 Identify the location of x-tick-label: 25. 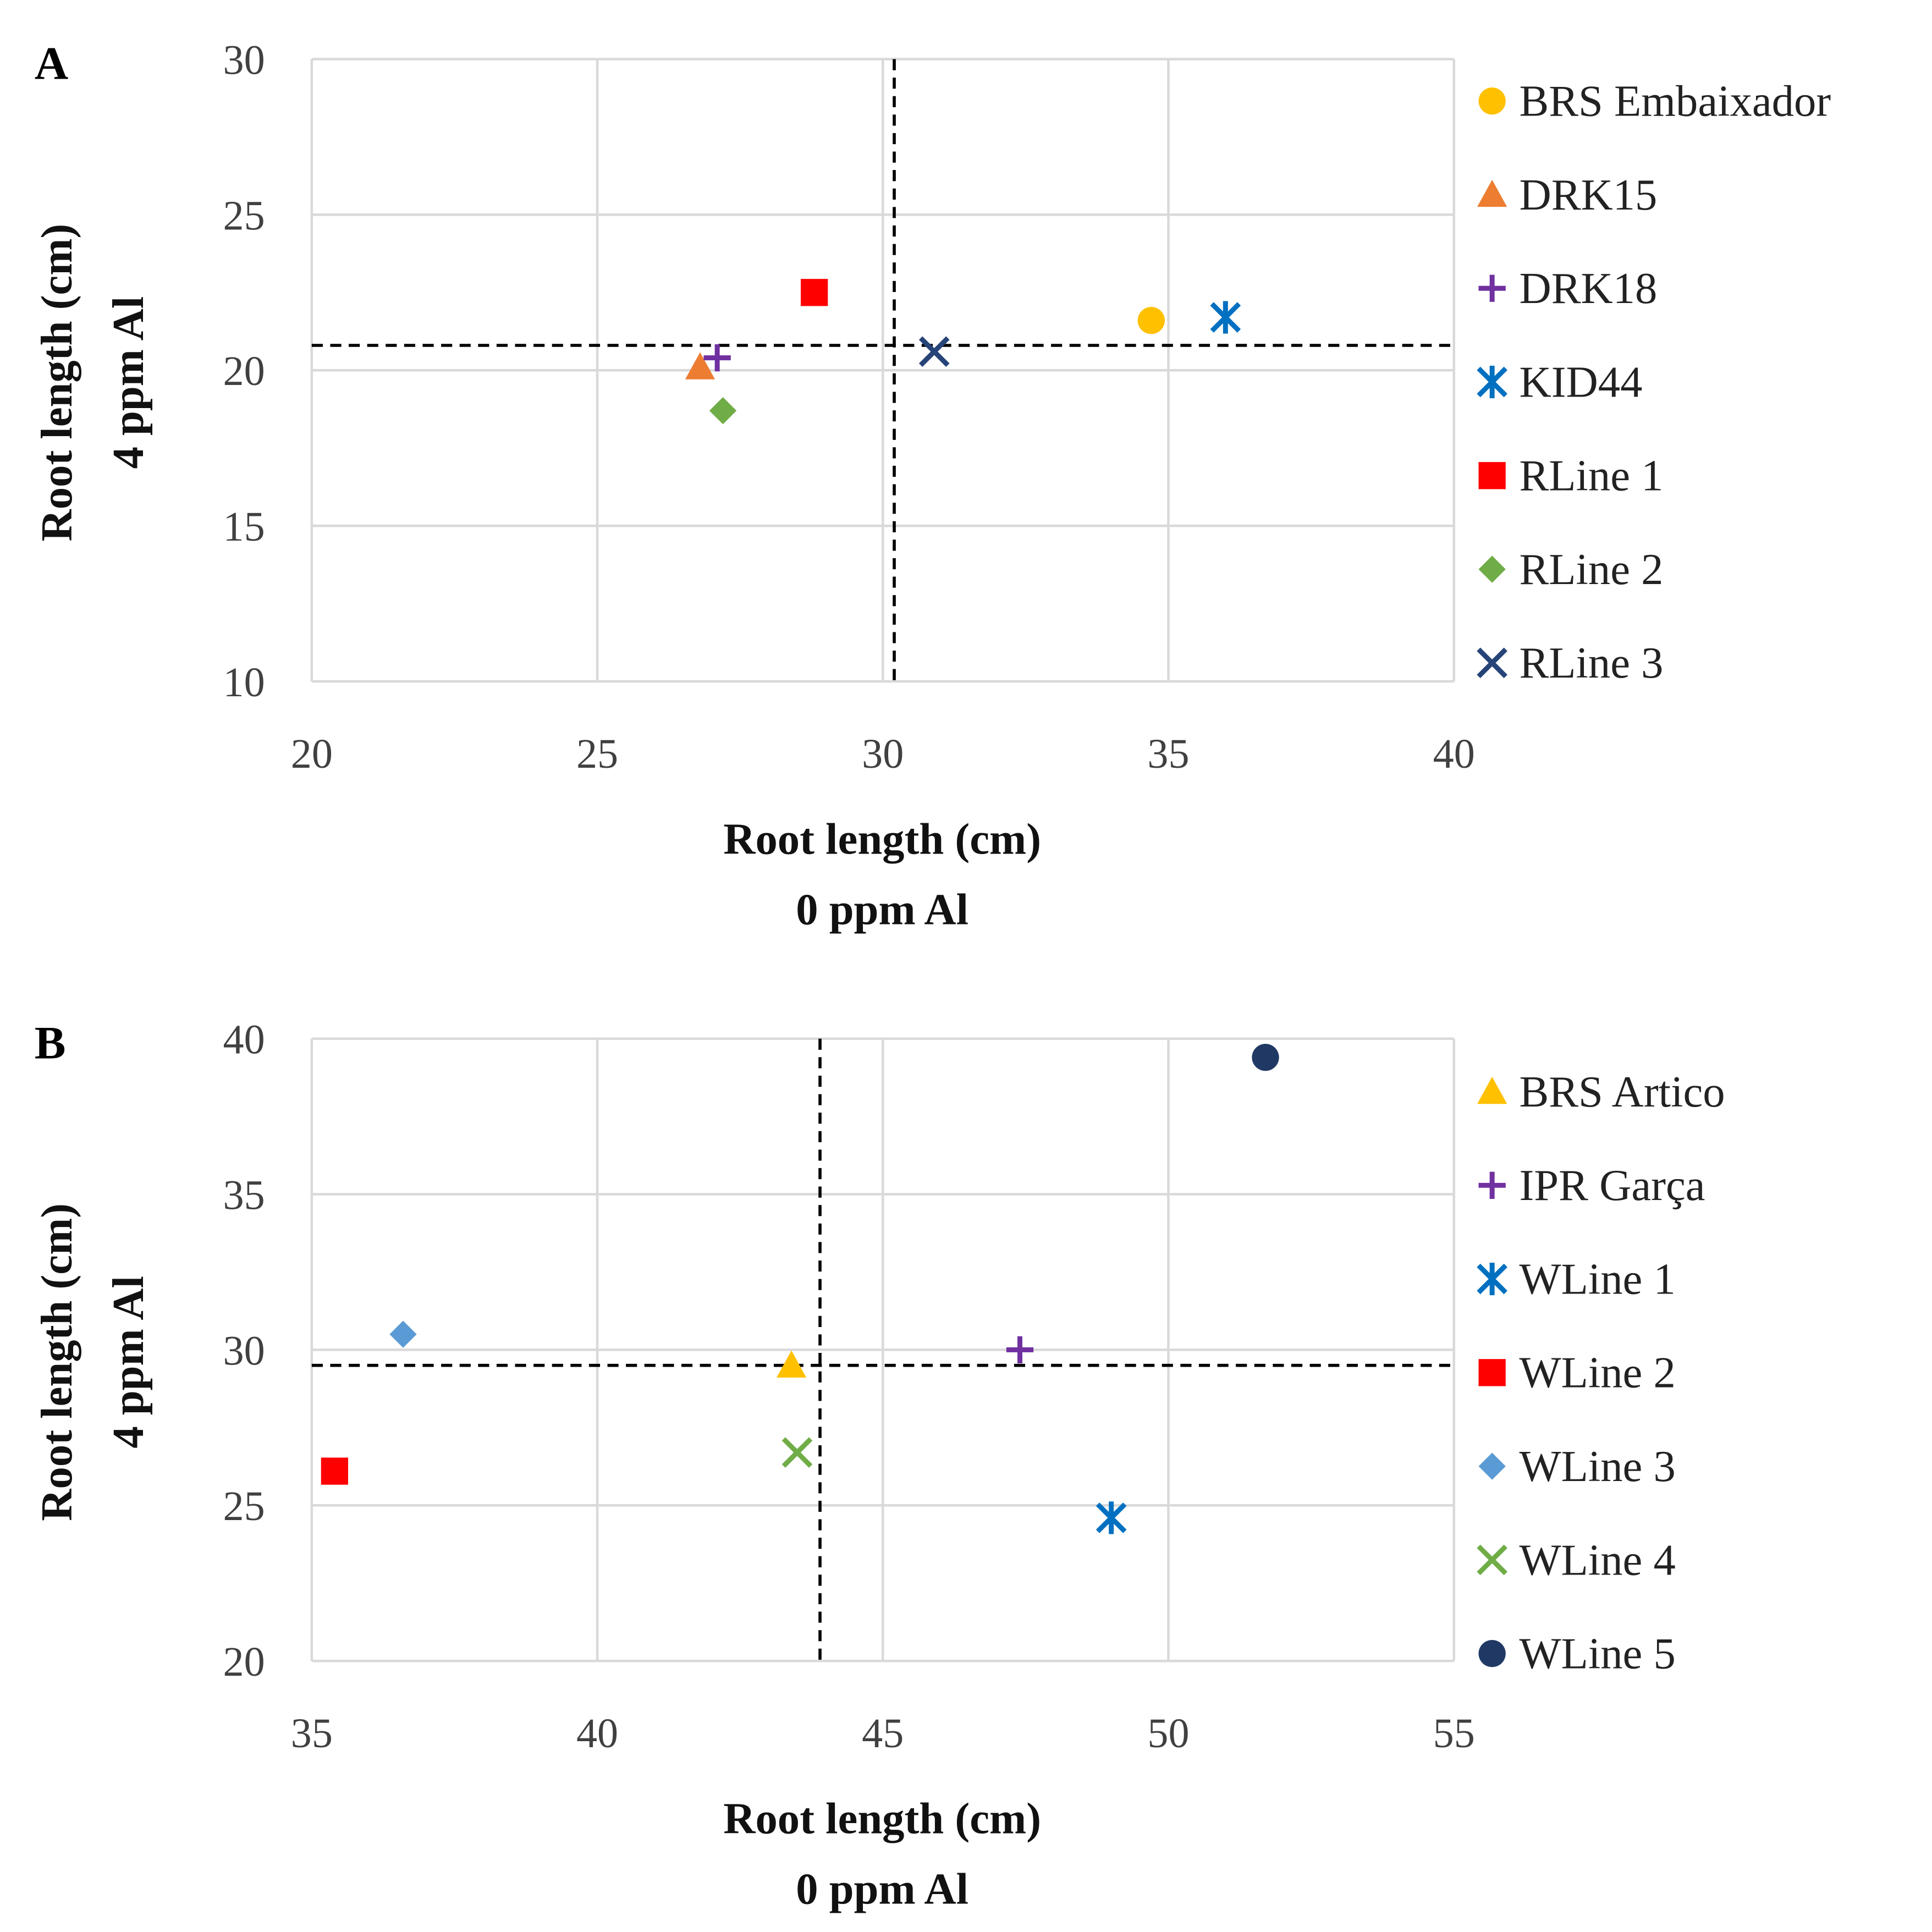
(597, 754).